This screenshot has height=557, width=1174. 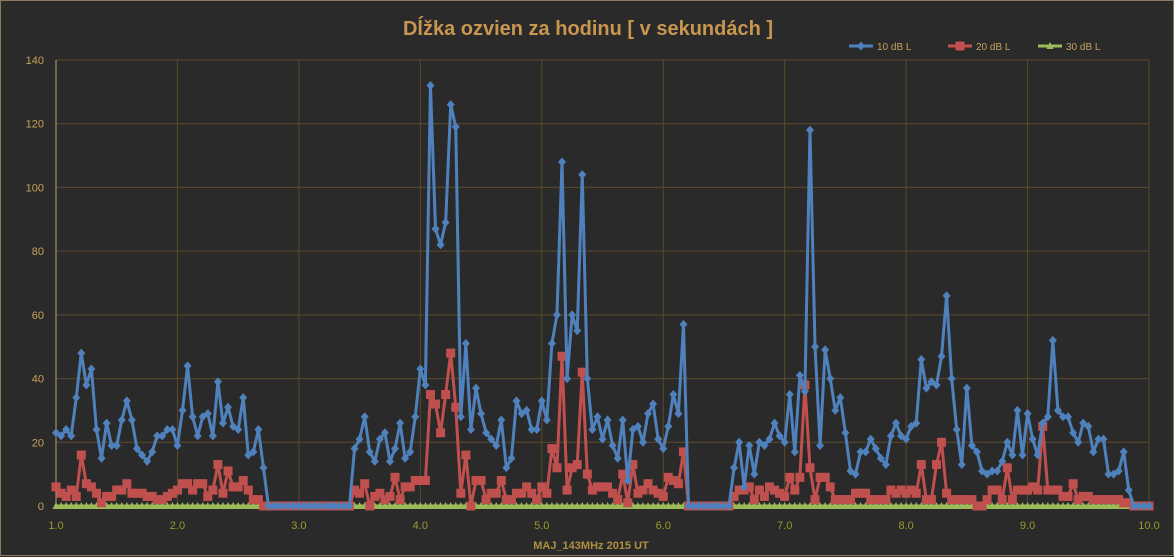 What do you see at coordinates (1069, 47) in the screenshot?
I see `legend-item: 30 dB L` at bounding box center [1069, 47].